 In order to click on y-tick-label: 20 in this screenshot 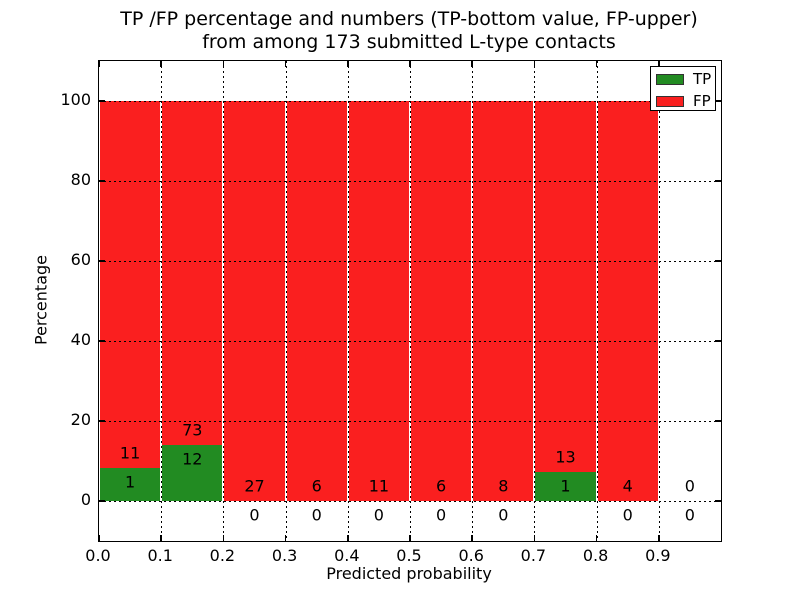, I will do `click(80, 419)`.